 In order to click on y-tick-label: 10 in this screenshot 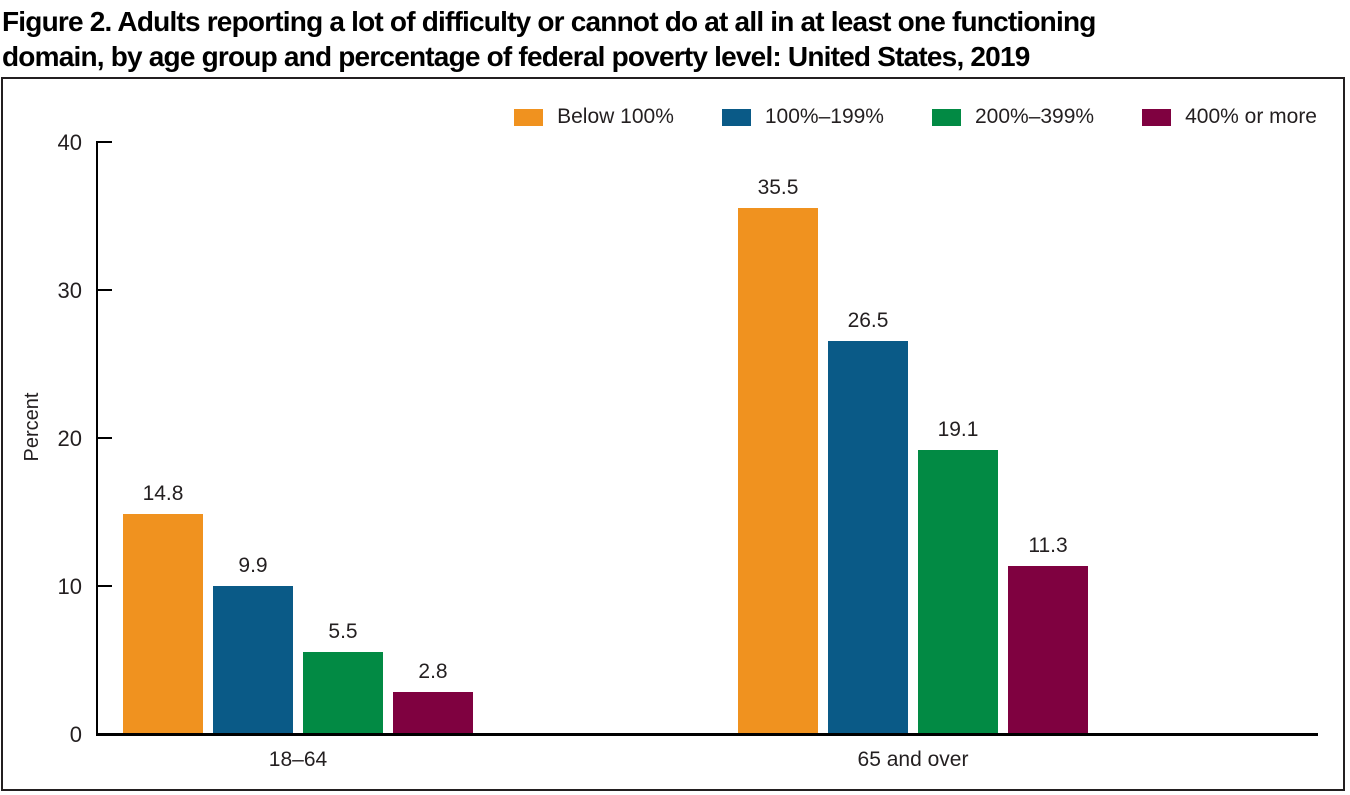, I will do `click(69, 586)`.